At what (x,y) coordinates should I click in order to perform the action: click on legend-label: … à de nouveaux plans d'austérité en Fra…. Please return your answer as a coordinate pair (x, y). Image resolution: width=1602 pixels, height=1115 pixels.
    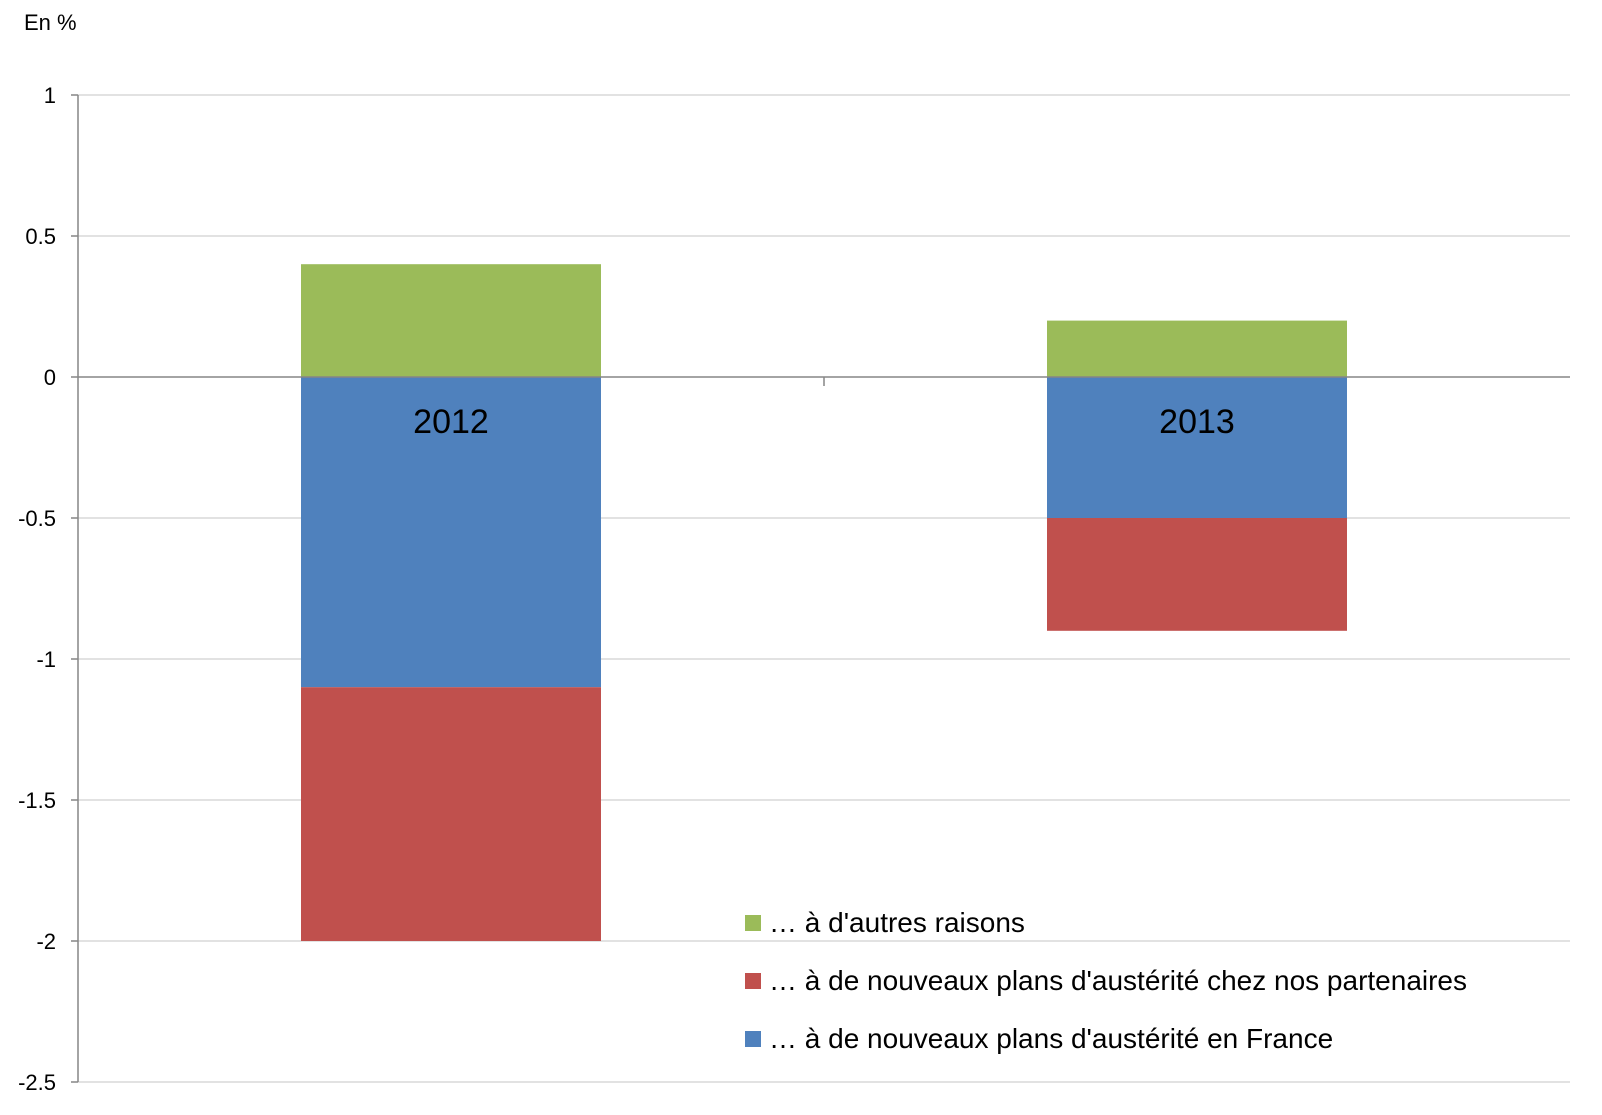
    Looking at the image, I should click on (1051, 1038).